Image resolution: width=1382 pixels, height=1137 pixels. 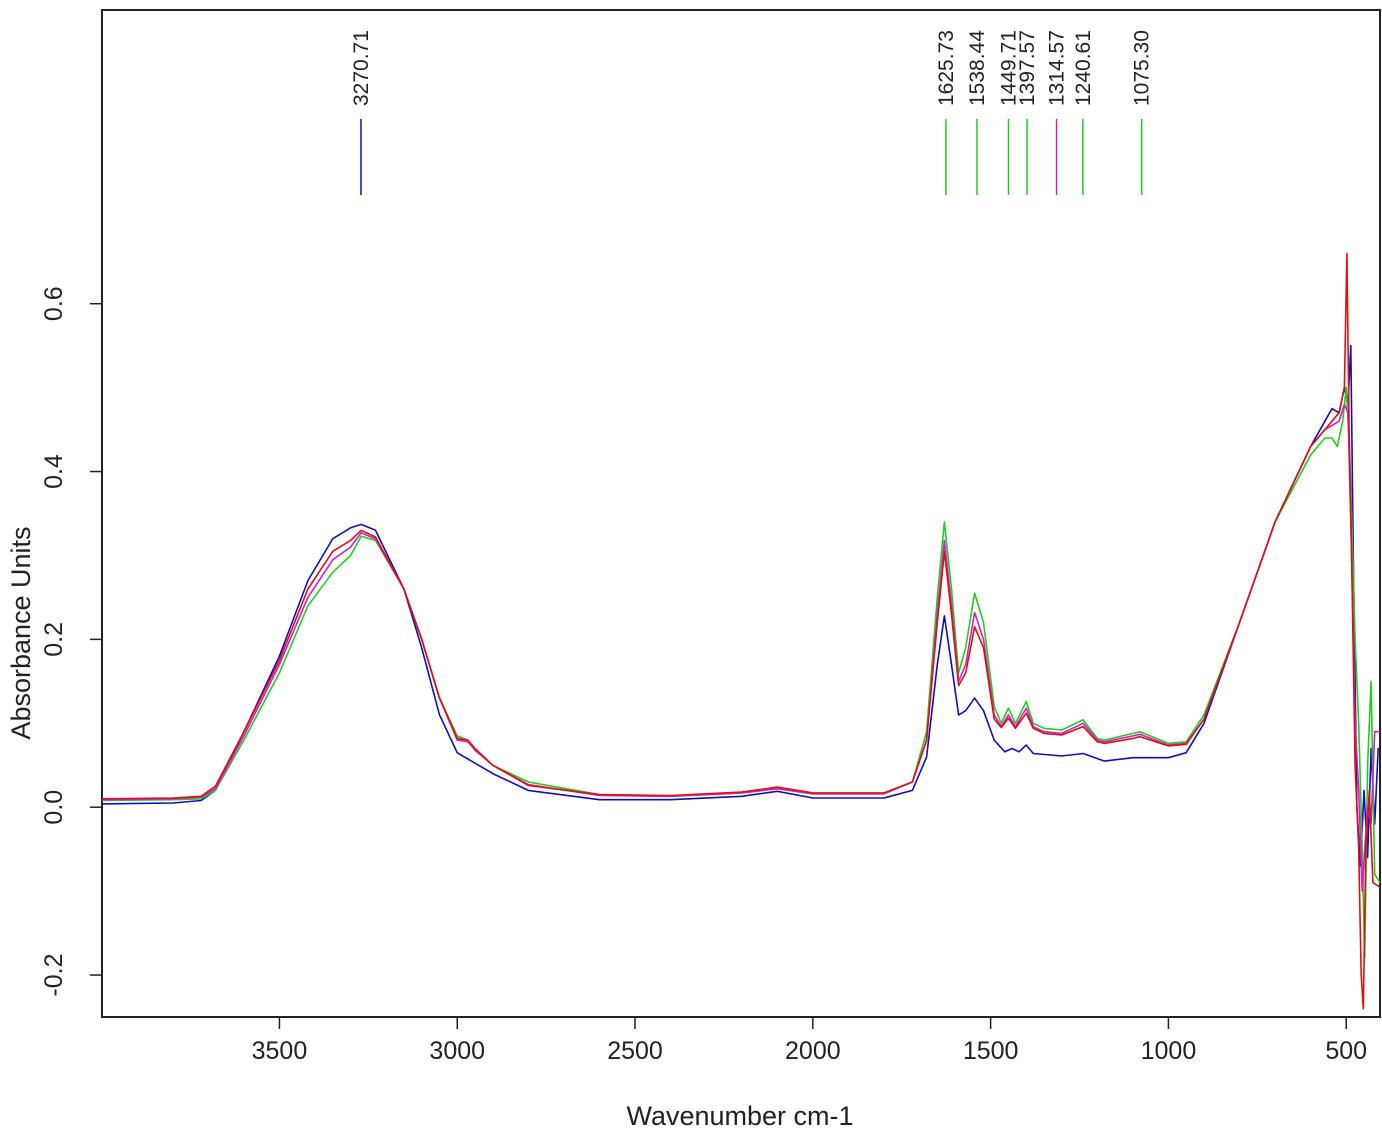 What do you see at coordinates (813, 1051) in the screenshot?
I see `x-tick-label: 2000` at bounding box center [813, 1051].